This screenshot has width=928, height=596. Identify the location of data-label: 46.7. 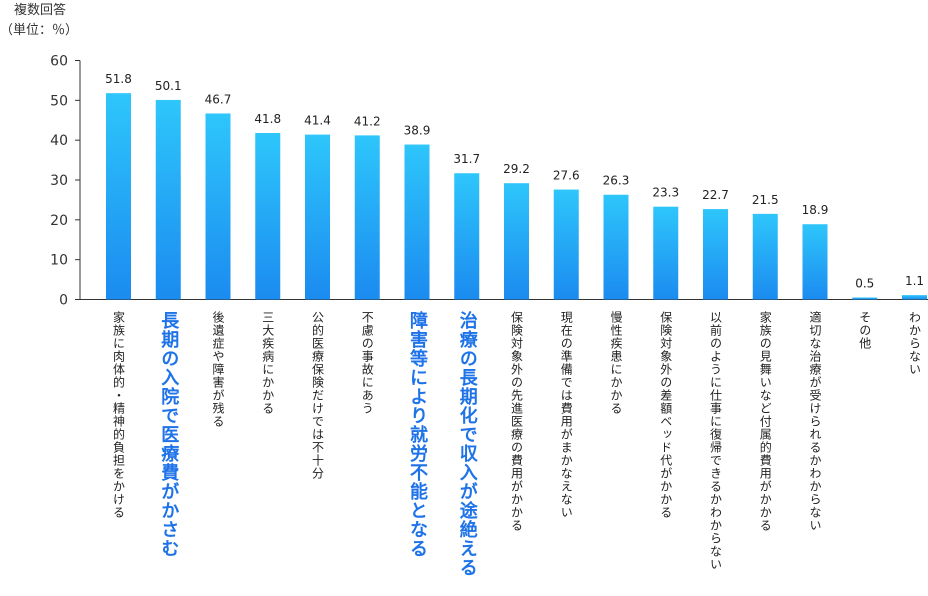
(218, 99).